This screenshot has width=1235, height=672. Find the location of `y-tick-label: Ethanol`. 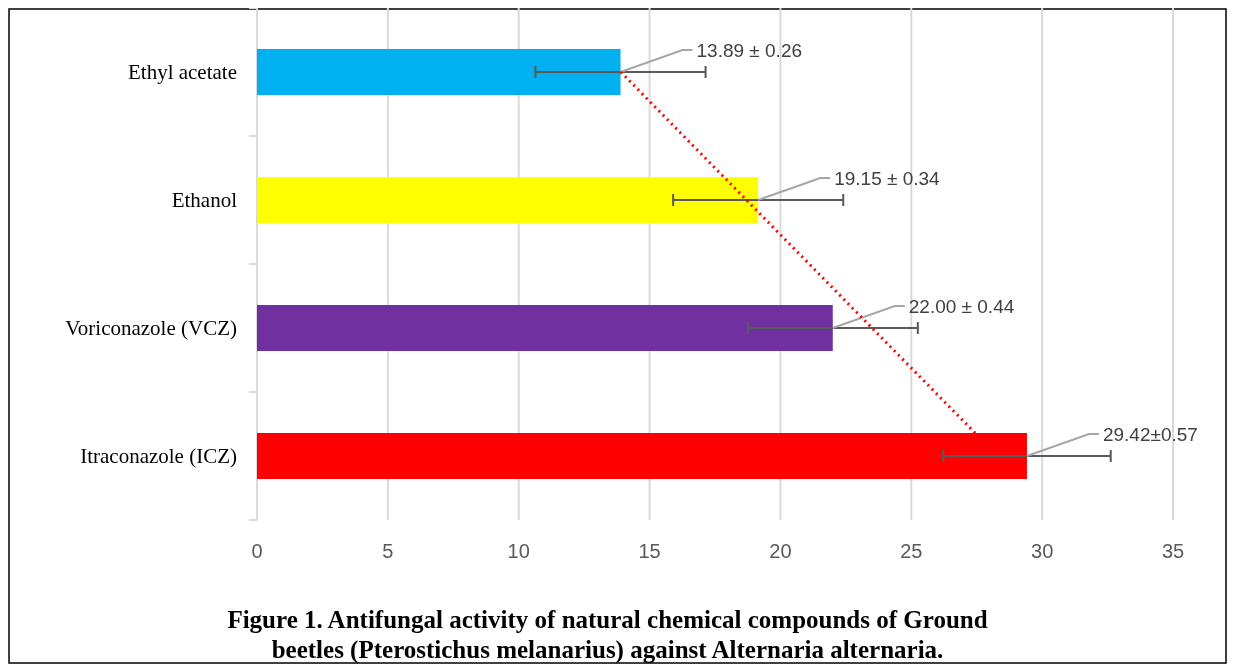

y-tick-label: Ethanol is located at coordinates (204, 200).